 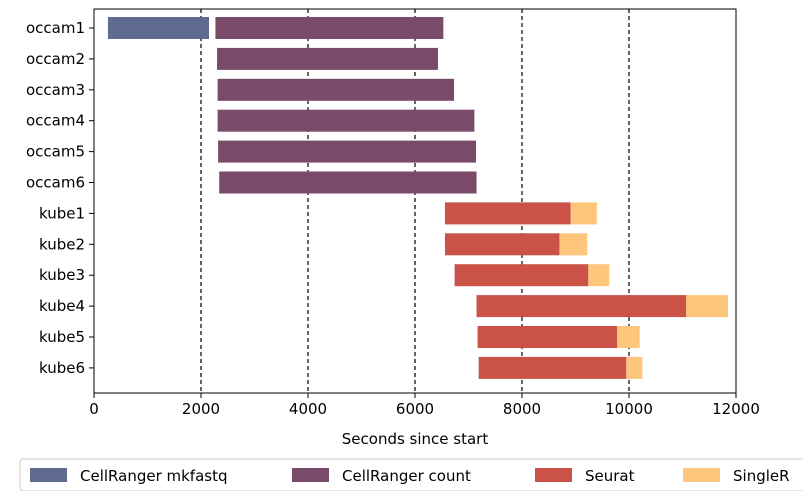 I want to click on bar-seurat-kube1, so click(x=507, y=213).